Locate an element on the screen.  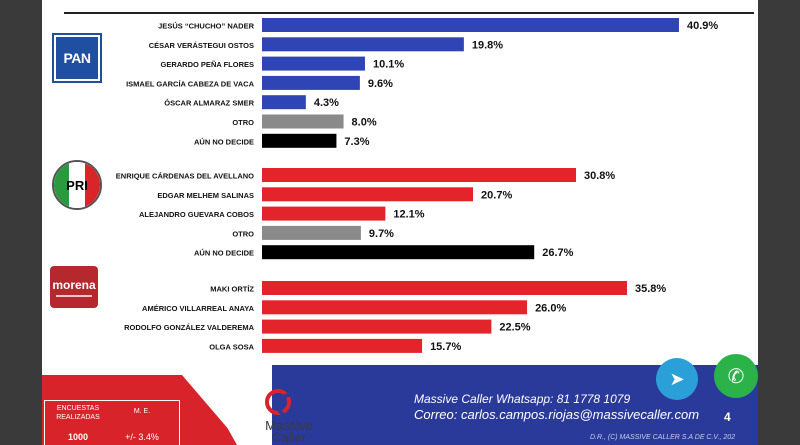
pan-logo-text: PAN is located at coordinates (77, 58).